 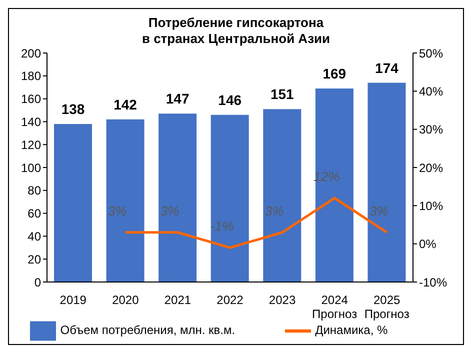 What do you see at coordinates (431, 205) in the screenshot?
I see `y2-tick-label: 10%` at bounding box center [431, 205].